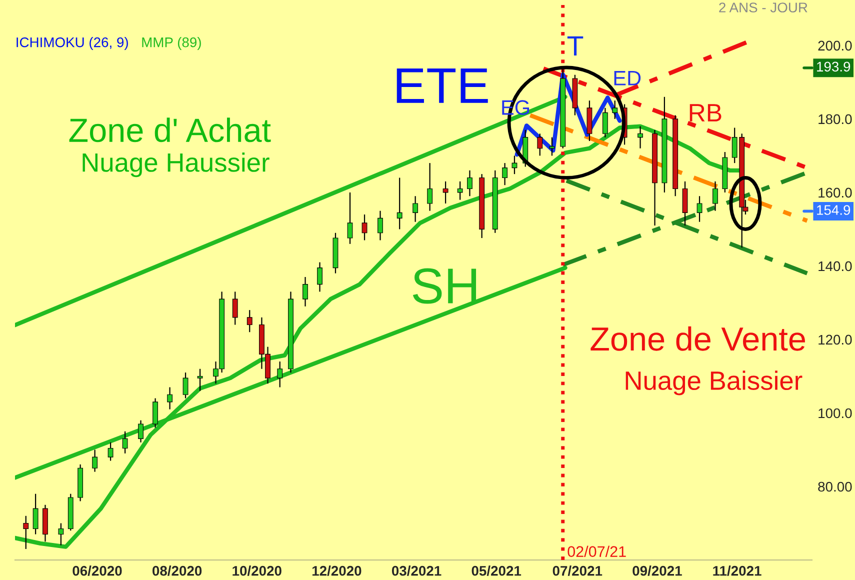 The image size is (855, 580). I want to click on x-tick-label: 07/2021, so click(577, 571).